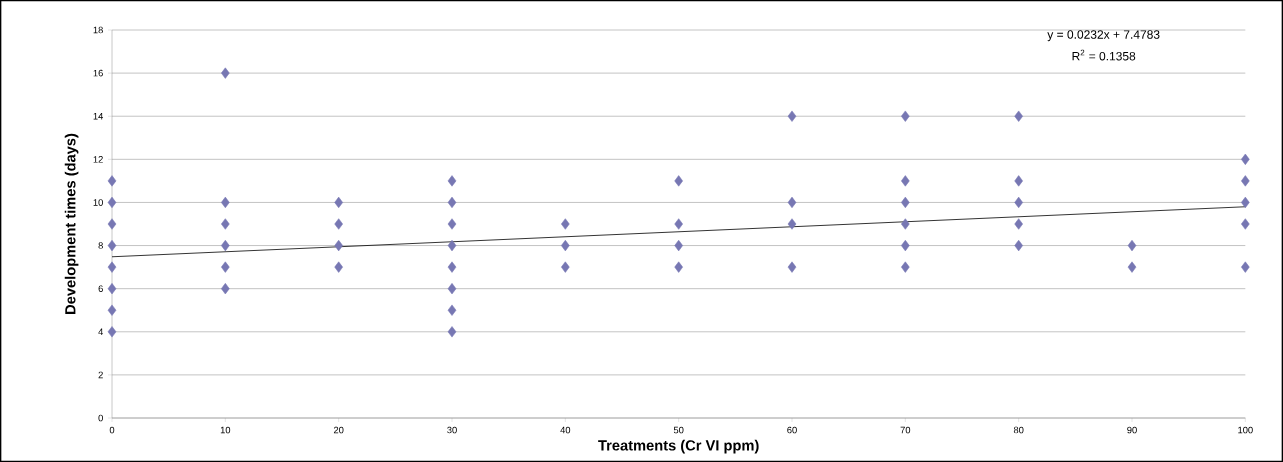 Image resolution: width=1283 pixels, height=462 pixels. Describe the element at coordinates (678, 446) in the screenshot. I see `x-axis-title: Treatments (Cr VI ppm)` at that location.